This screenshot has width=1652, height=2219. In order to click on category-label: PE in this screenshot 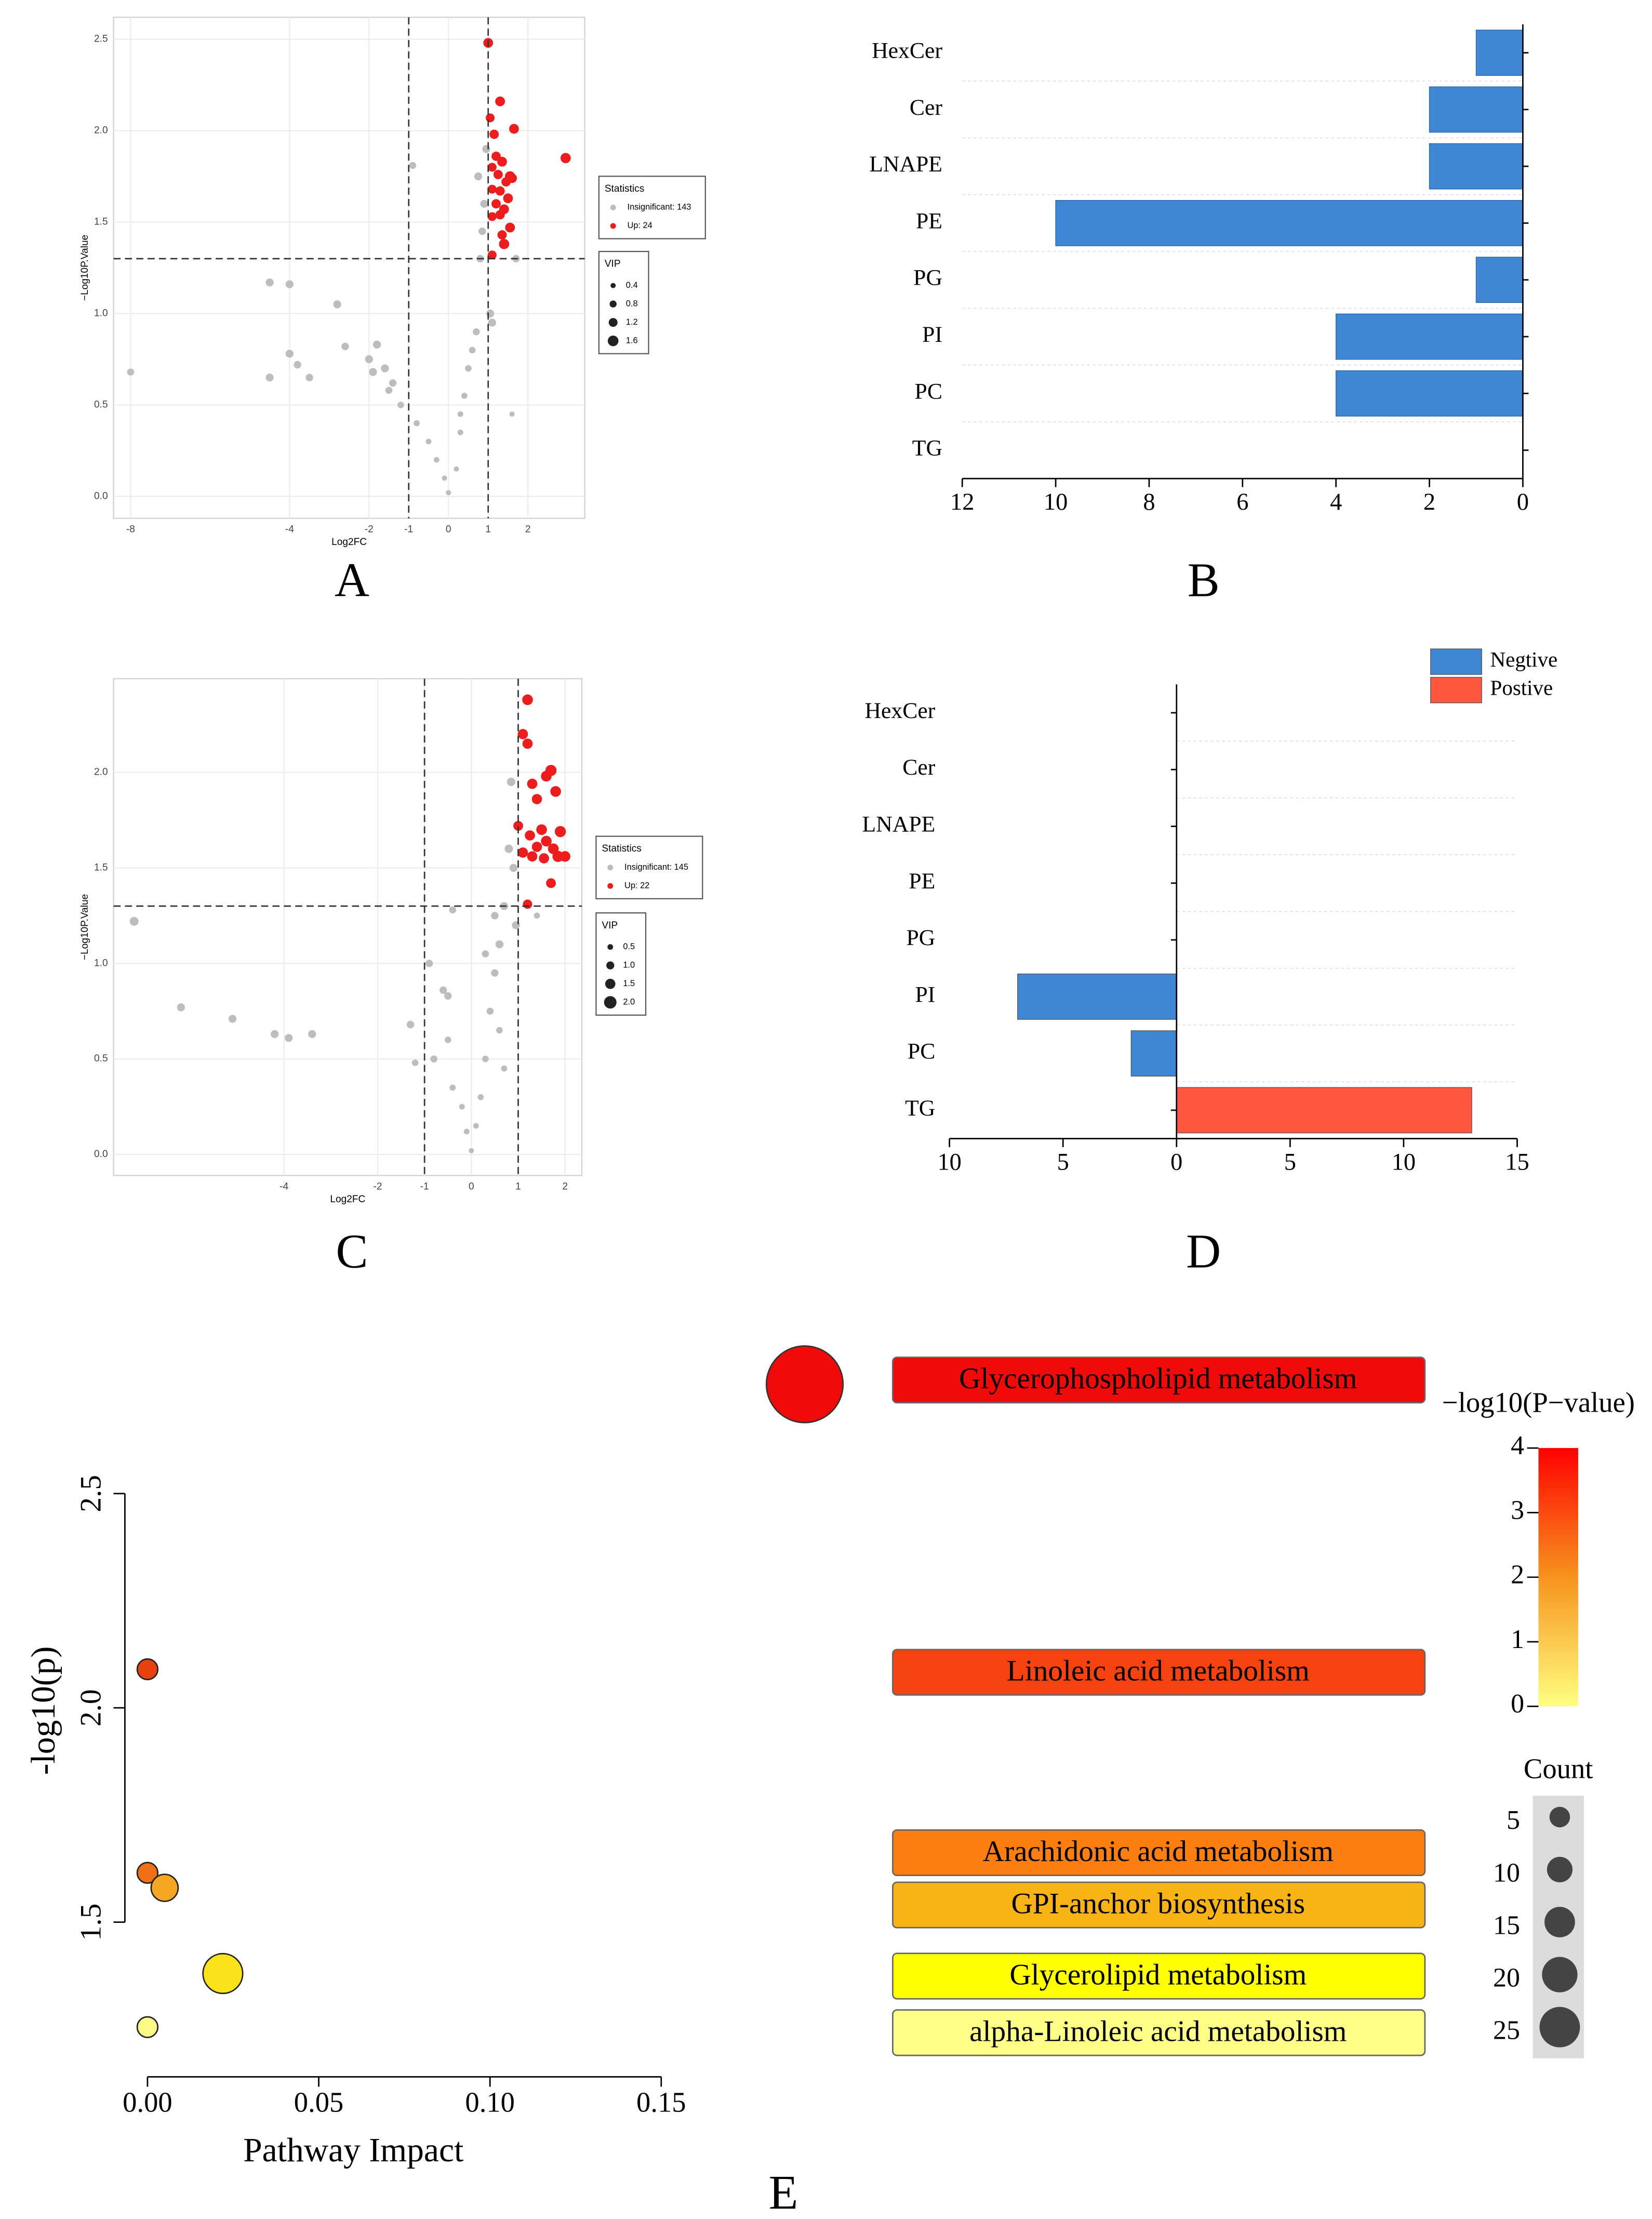, I will do `click(922, 882)`.